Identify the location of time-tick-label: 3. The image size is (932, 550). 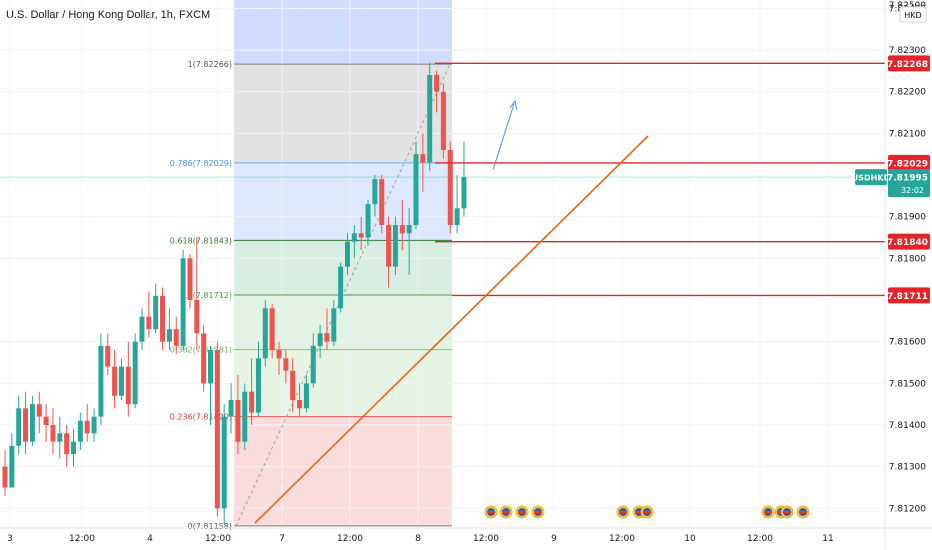
(10, 539).